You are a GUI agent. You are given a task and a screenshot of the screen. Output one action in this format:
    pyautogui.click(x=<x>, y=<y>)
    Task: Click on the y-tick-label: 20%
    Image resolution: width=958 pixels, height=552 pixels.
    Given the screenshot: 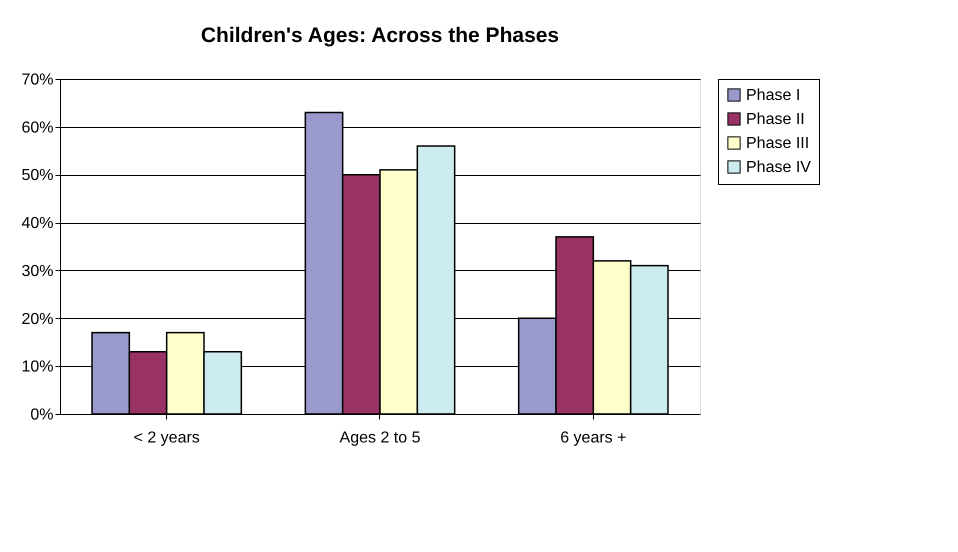 What is the action you would take?
    pyautogui.click(x=37, y=319)
    